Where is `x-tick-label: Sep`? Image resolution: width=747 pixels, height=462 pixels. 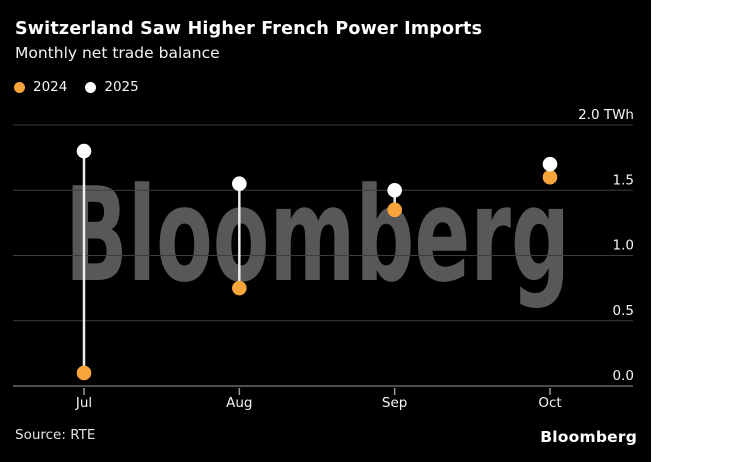
x-tick-label: Sep is located at coordinates (394, 403).